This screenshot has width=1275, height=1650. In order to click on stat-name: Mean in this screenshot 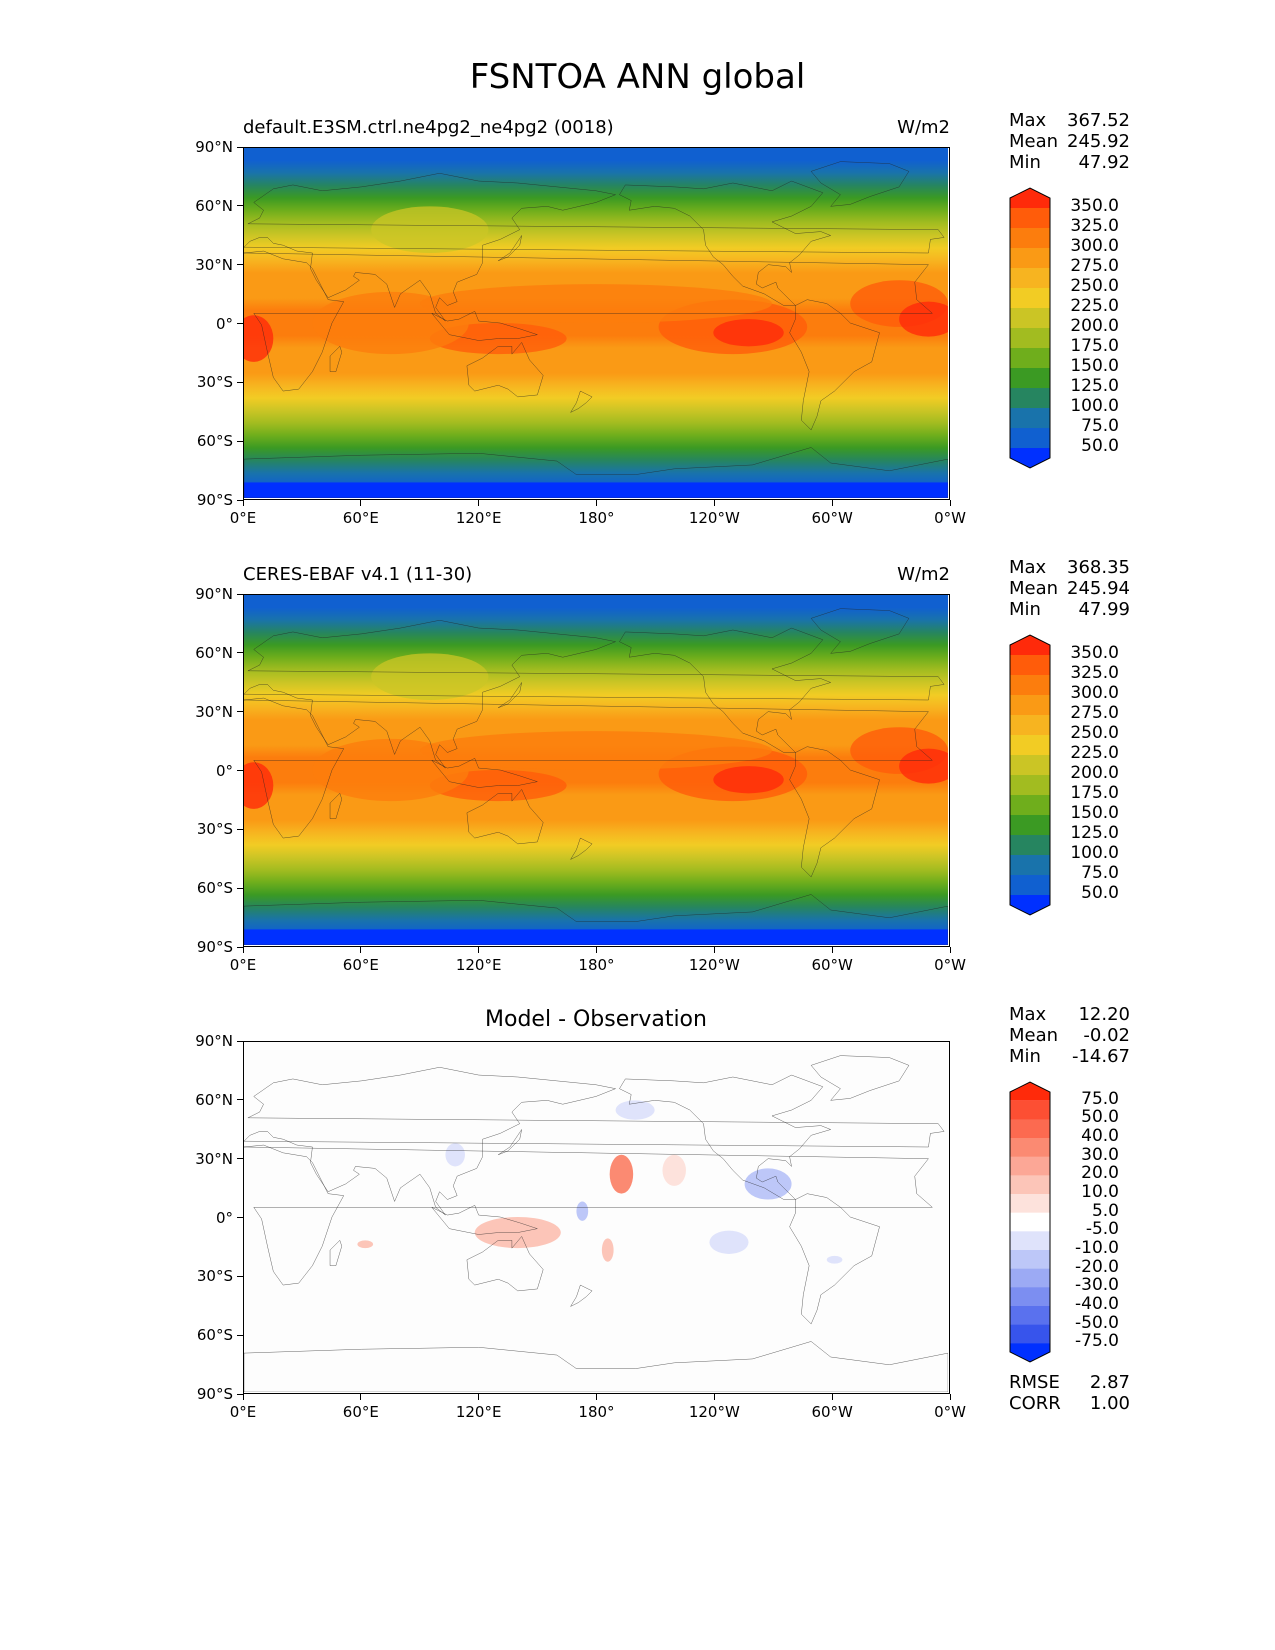, I will do `click(1034, 141)`.